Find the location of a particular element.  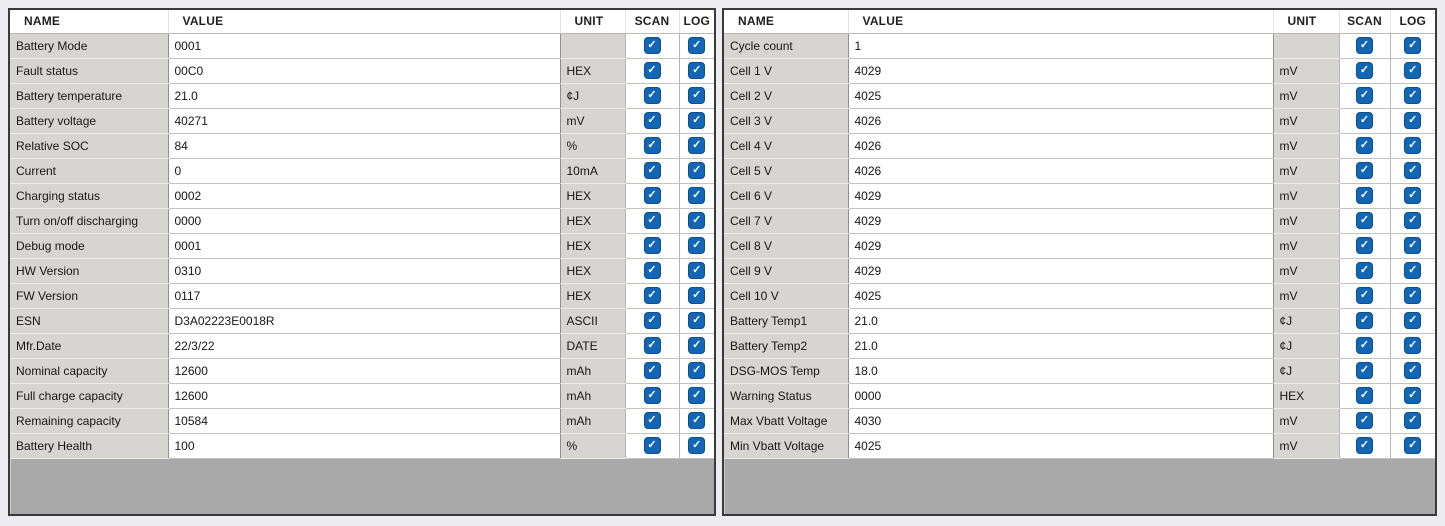

row-unit-cell is located at coordinates (1306, 46).